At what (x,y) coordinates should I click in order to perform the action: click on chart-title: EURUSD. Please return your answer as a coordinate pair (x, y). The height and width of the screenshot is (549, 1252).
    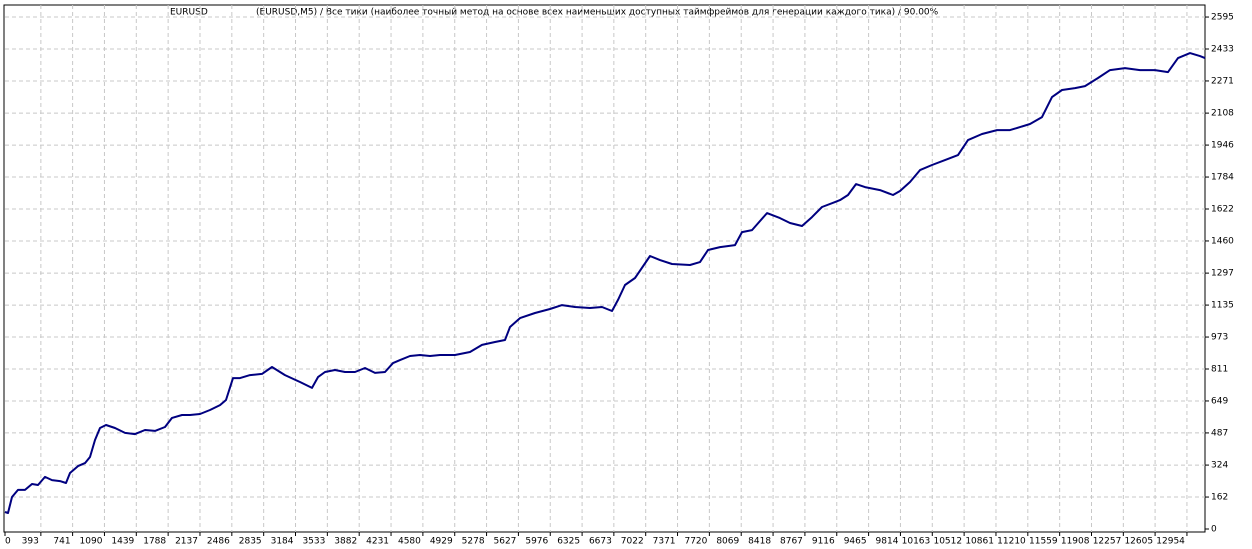
    Looking at the image, I should click on (189, 13).